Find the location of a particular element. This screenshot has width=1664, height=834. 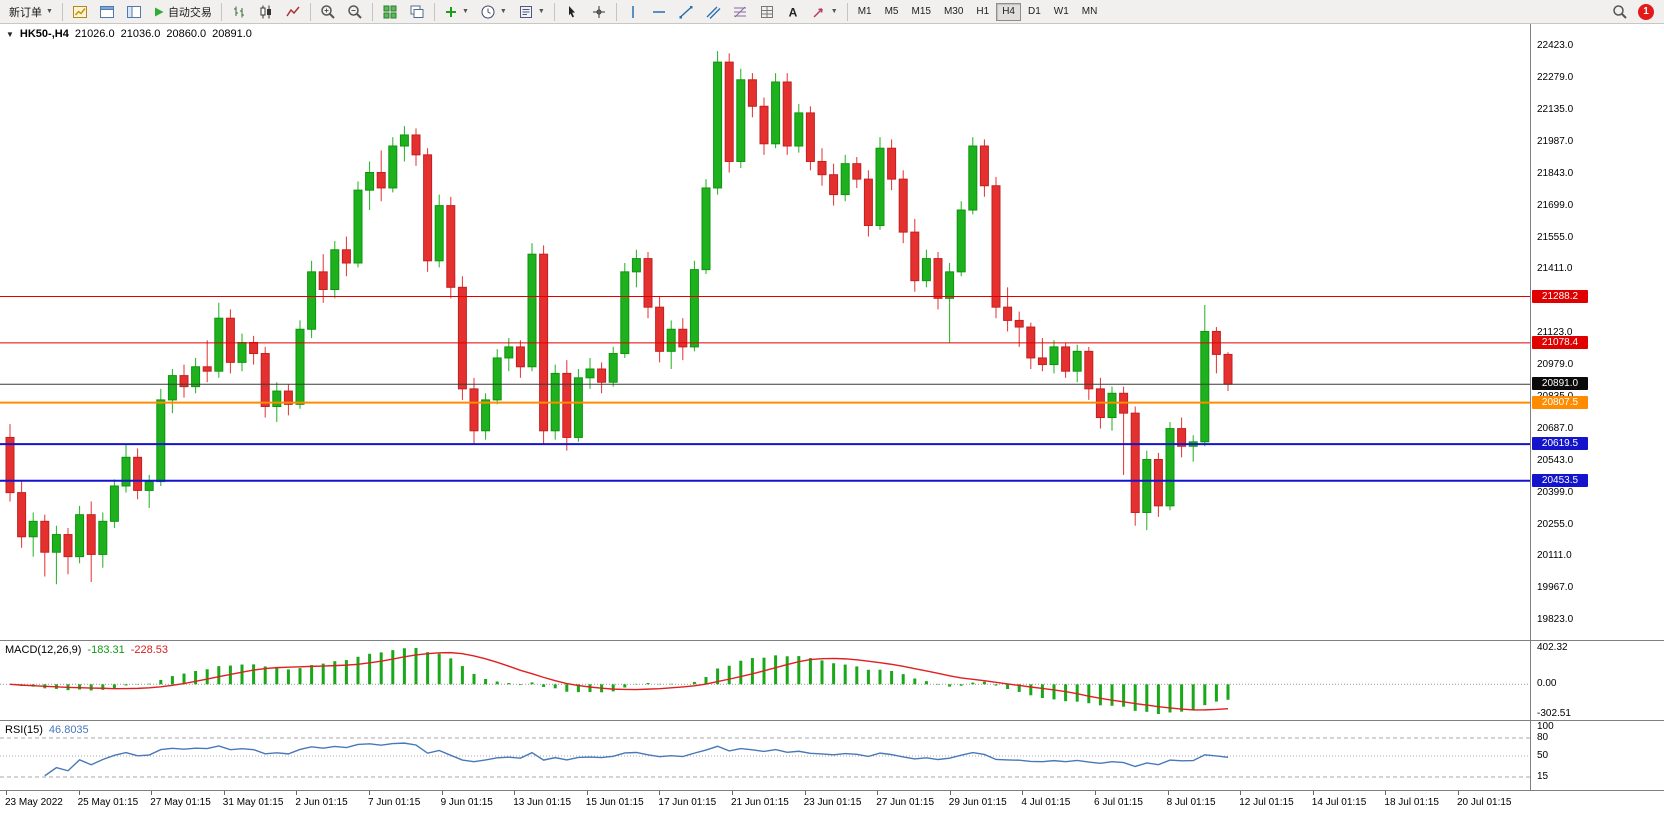

vertical-line-tool-icon is located at coordinates (633, 12).